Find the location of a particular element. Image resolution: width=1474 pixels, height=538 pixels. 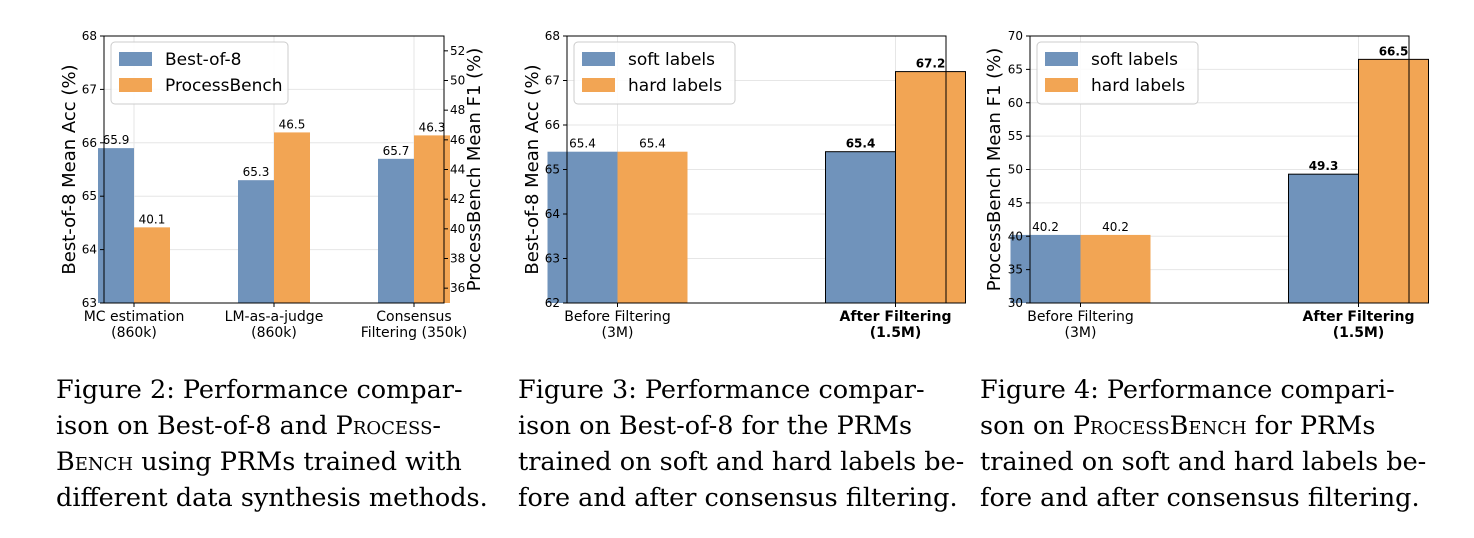

x-category-label: Consensus is located at coordinates (413, 317).